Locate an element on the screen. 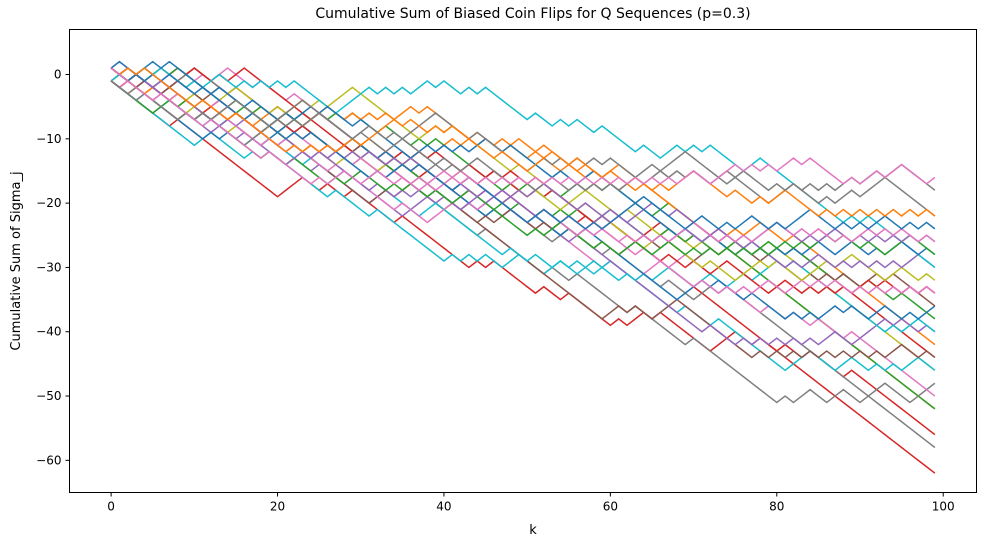 The width and height of the screenshot is (1008, 545). y-tick-label: −40 is located at coordinates (48, 332).